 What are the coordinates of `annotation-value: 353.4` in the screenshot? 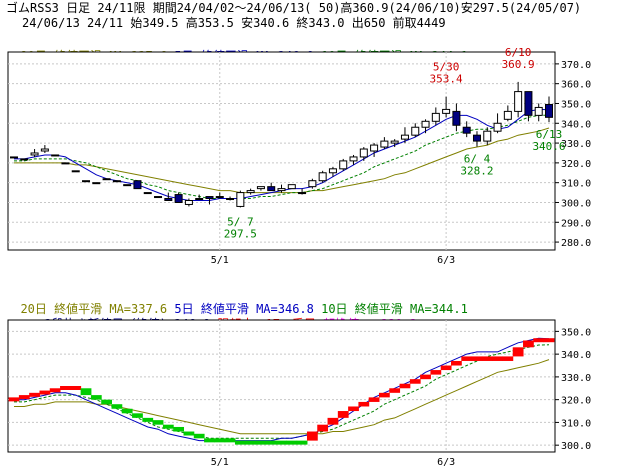 It's located at (446, 79).